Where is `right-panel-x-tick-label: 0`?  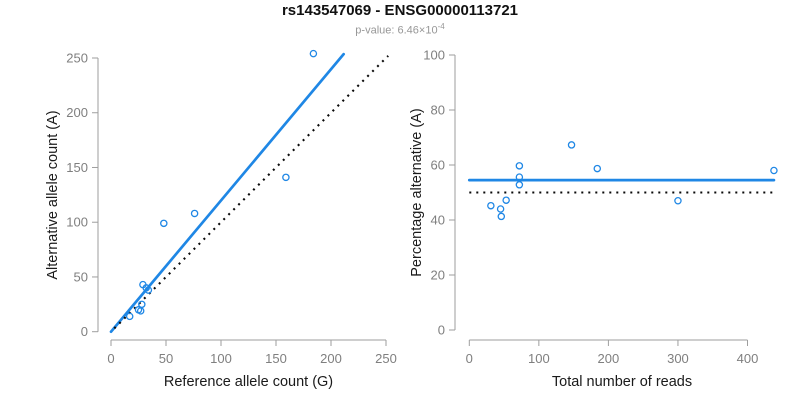 right-panel-x-tick-label: 0 is located at coordinates (469, 358).